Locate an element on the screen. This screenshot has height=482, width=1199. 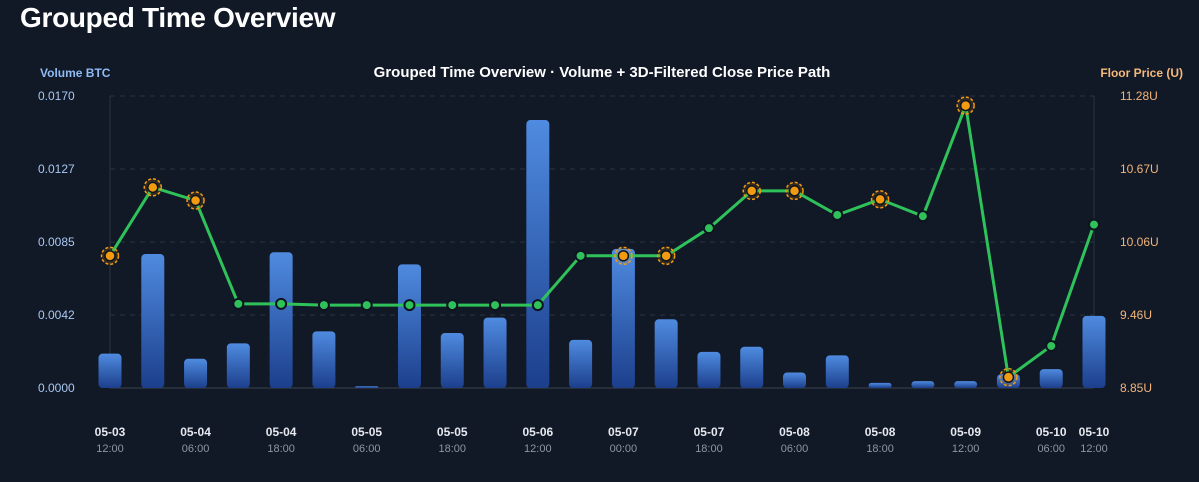
left-tick-label: 0.0127 is located at coordinates (56, 169).